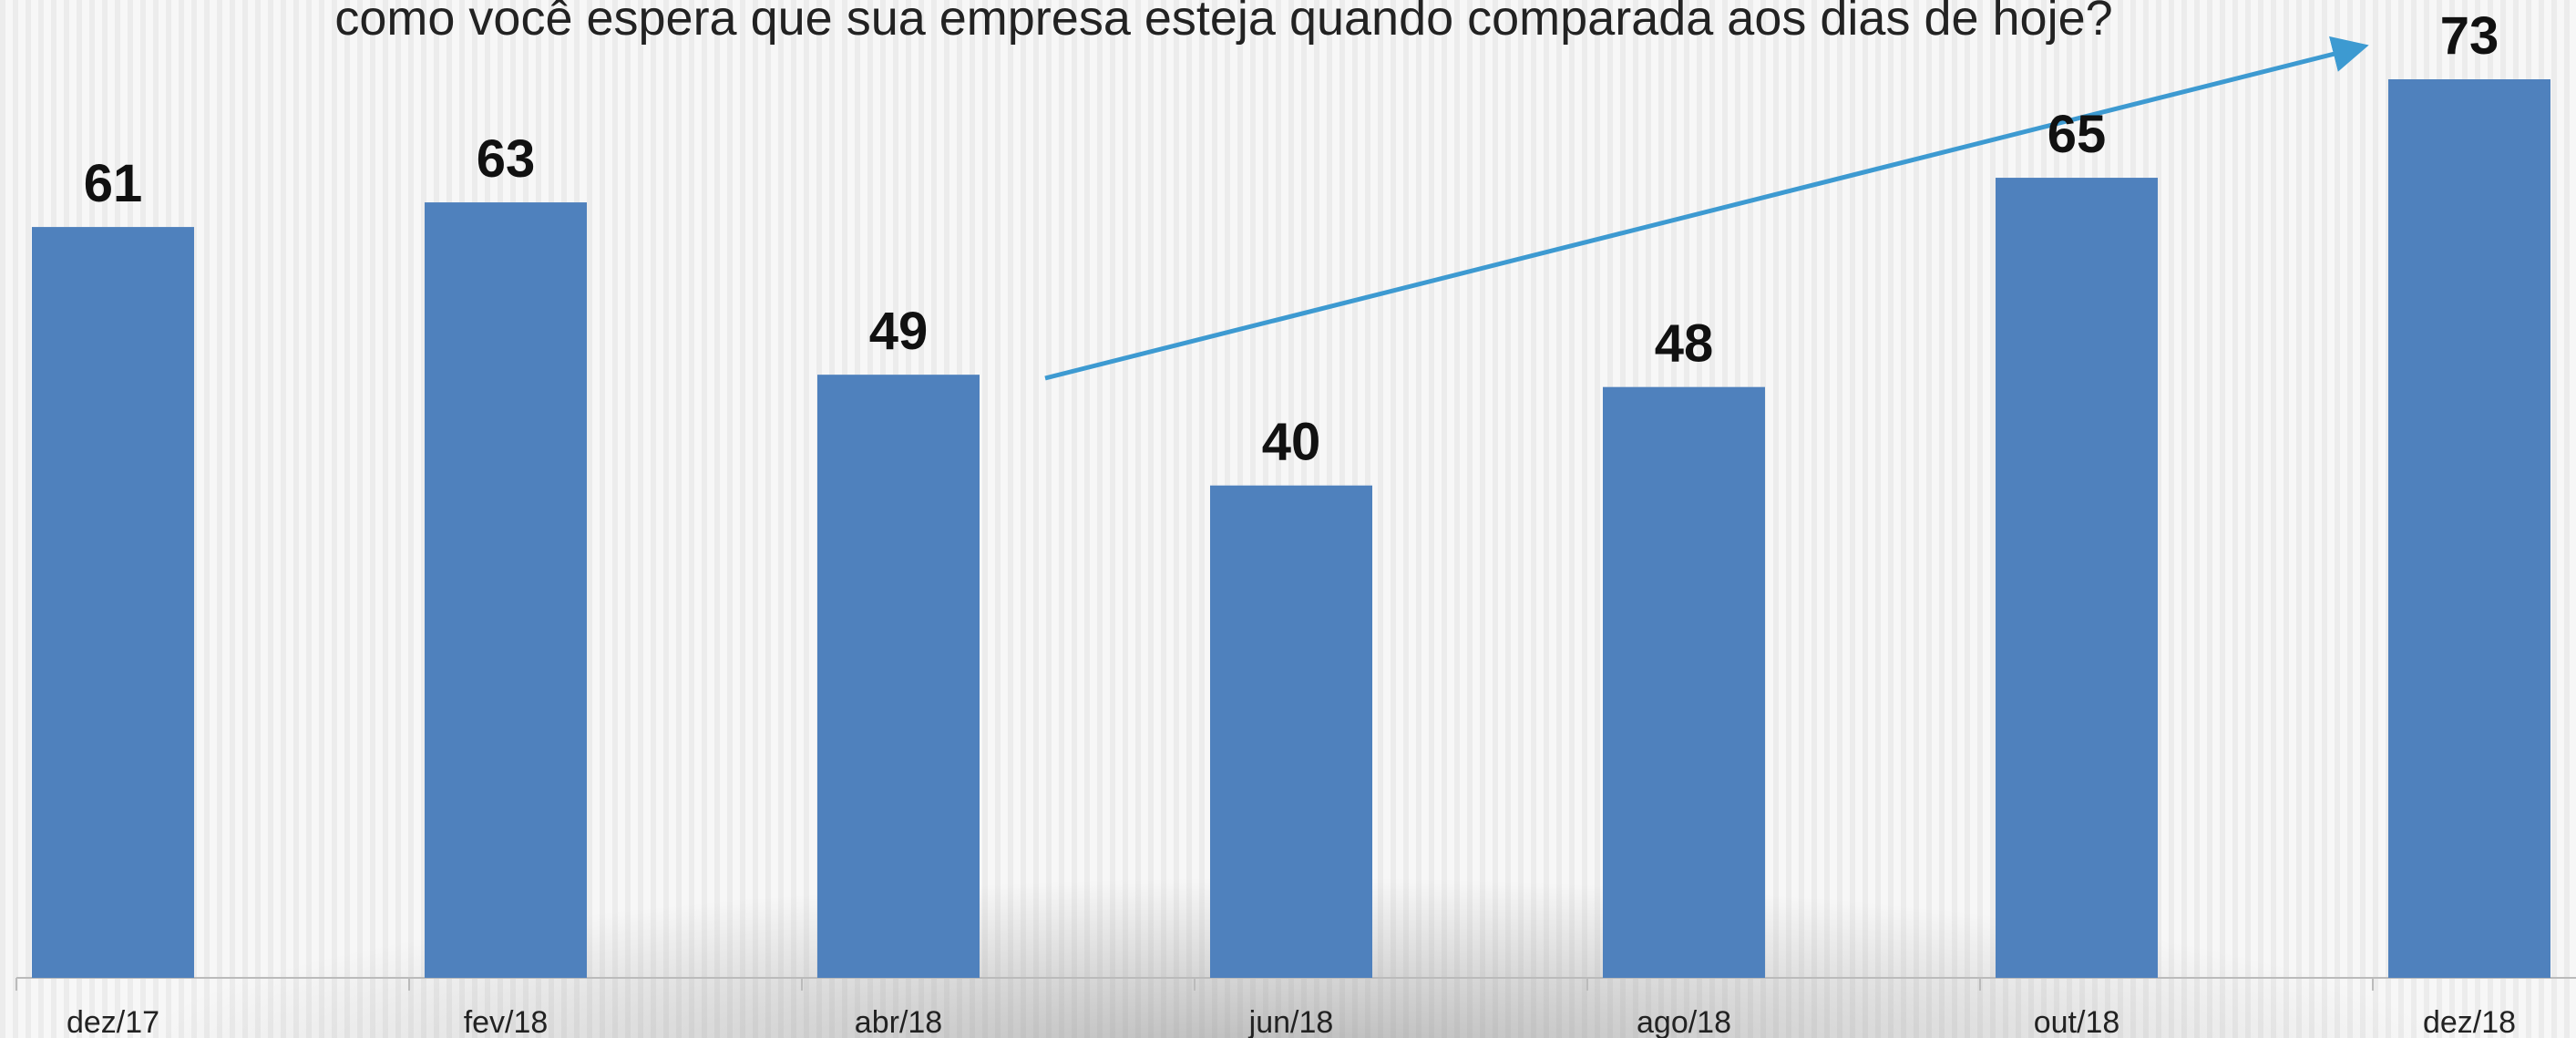  Describe the element at coordinates (899, 1022) in the screenshot. I see `x-tick-label: abr/18` at that location.